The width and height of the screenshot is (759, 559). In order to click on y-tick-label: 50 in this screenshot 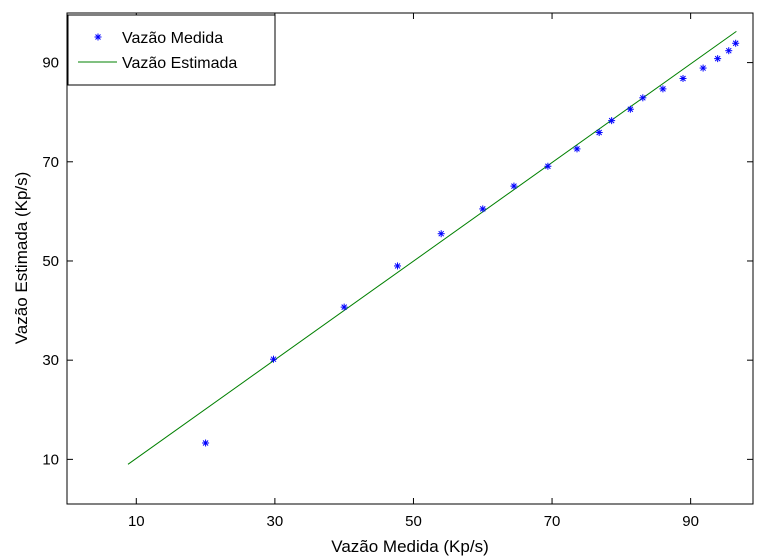, I will do `click(50, 261)`.